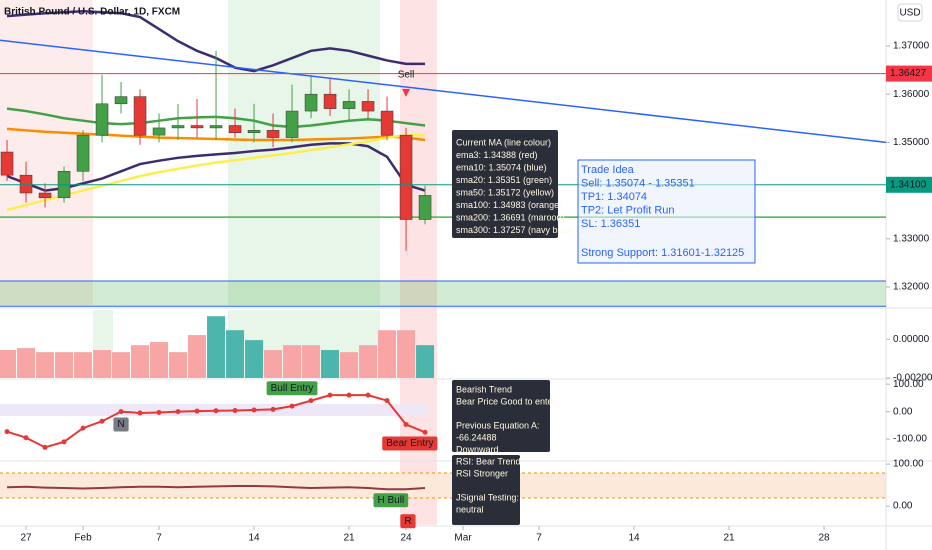  I want to click on ma-tooltip, so click(505, 184).